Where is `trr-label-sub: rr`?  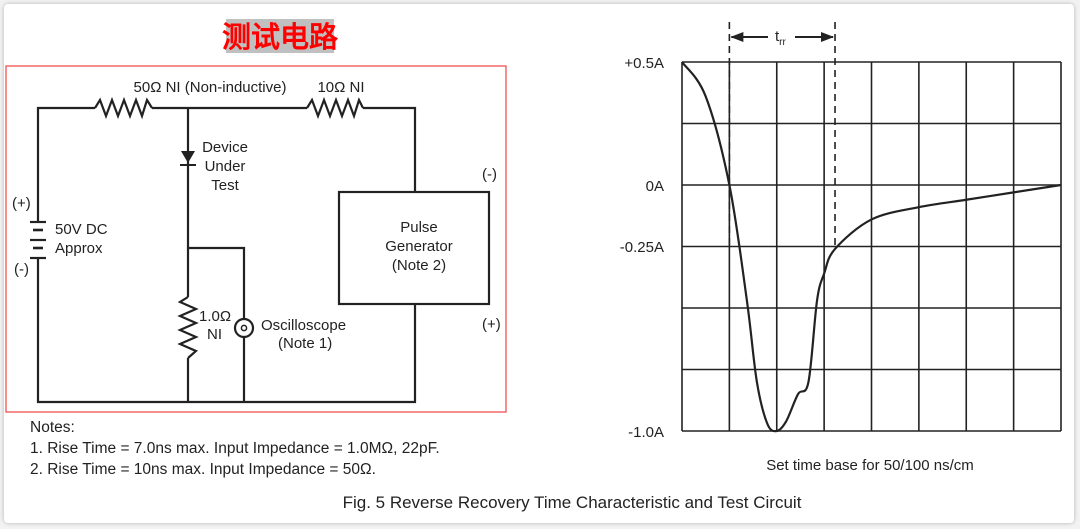
trr-label-sub: rr is located at coordinates (782, 42).